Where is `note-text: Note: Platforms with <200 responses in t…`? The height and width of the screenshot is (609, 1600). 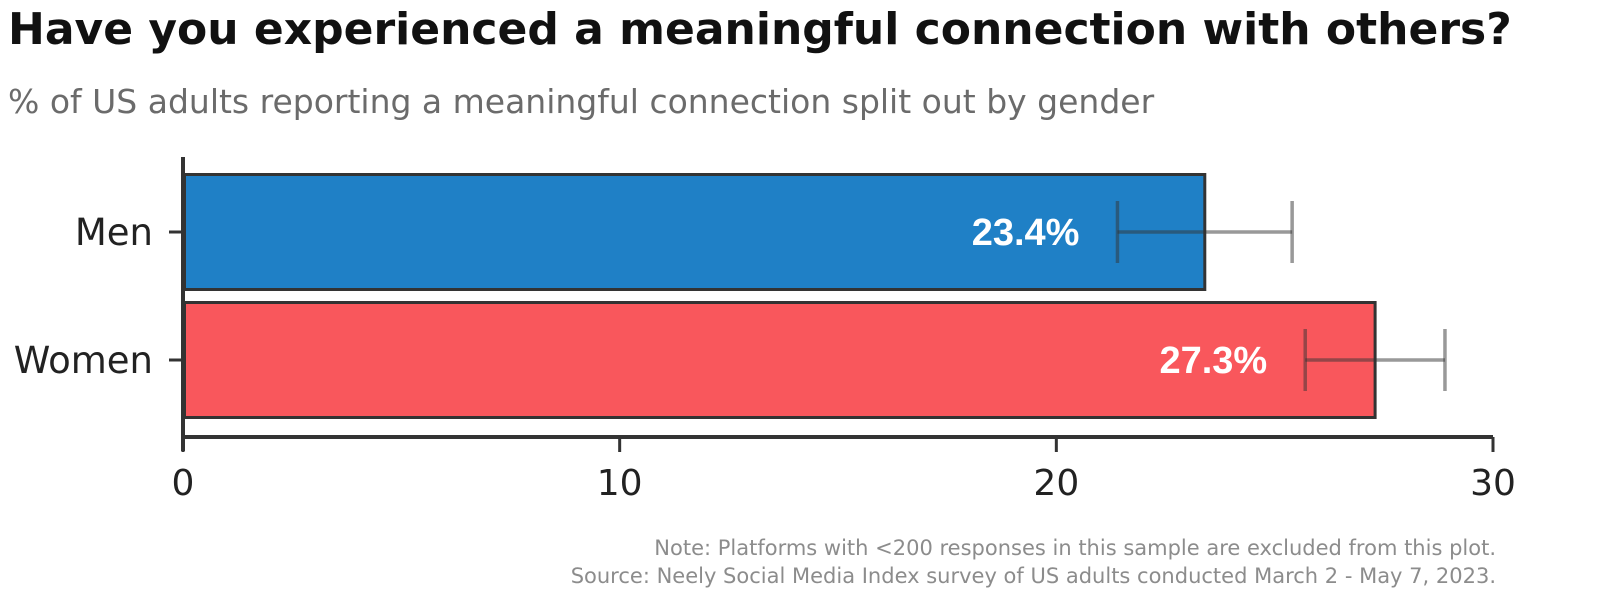
note-text: Note: Platforms with <200 responses in t… is located at coordinates (1075, 548).